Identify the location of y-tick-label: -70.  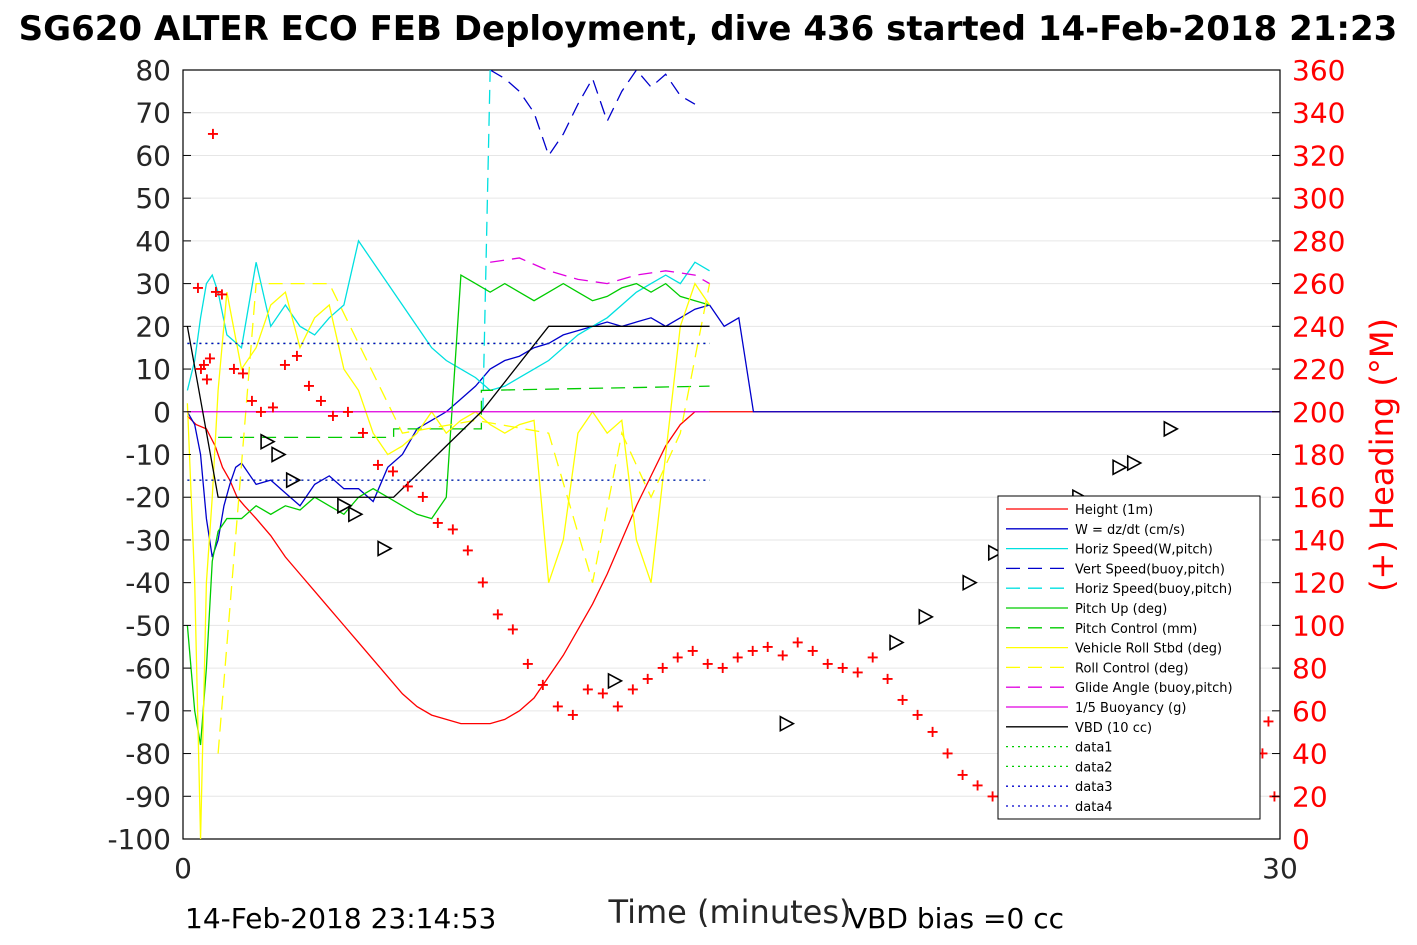
(148, 711).